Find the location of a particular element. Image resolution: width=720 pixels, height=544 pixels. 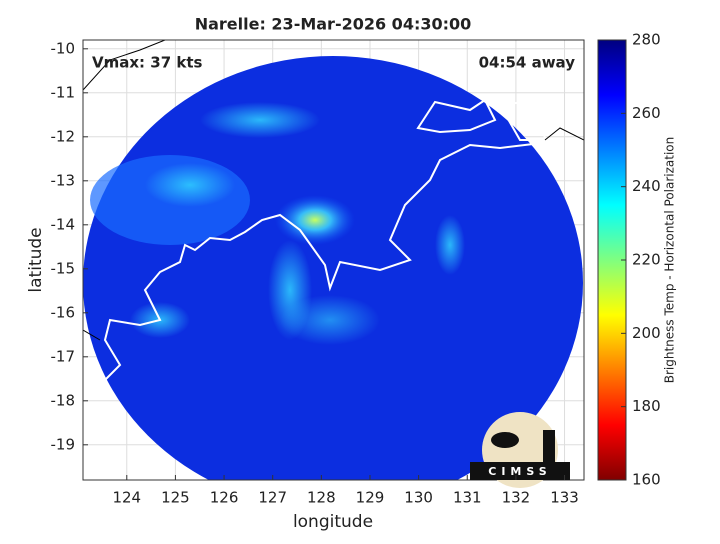

y-tick-label: -14 is located at coordinates (63, 224).